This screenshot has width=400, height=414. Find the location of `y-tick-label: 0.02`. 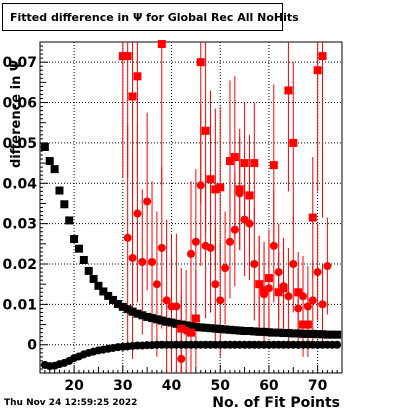

y-tick-label: 0.02 is located at coordinates (19, 265).